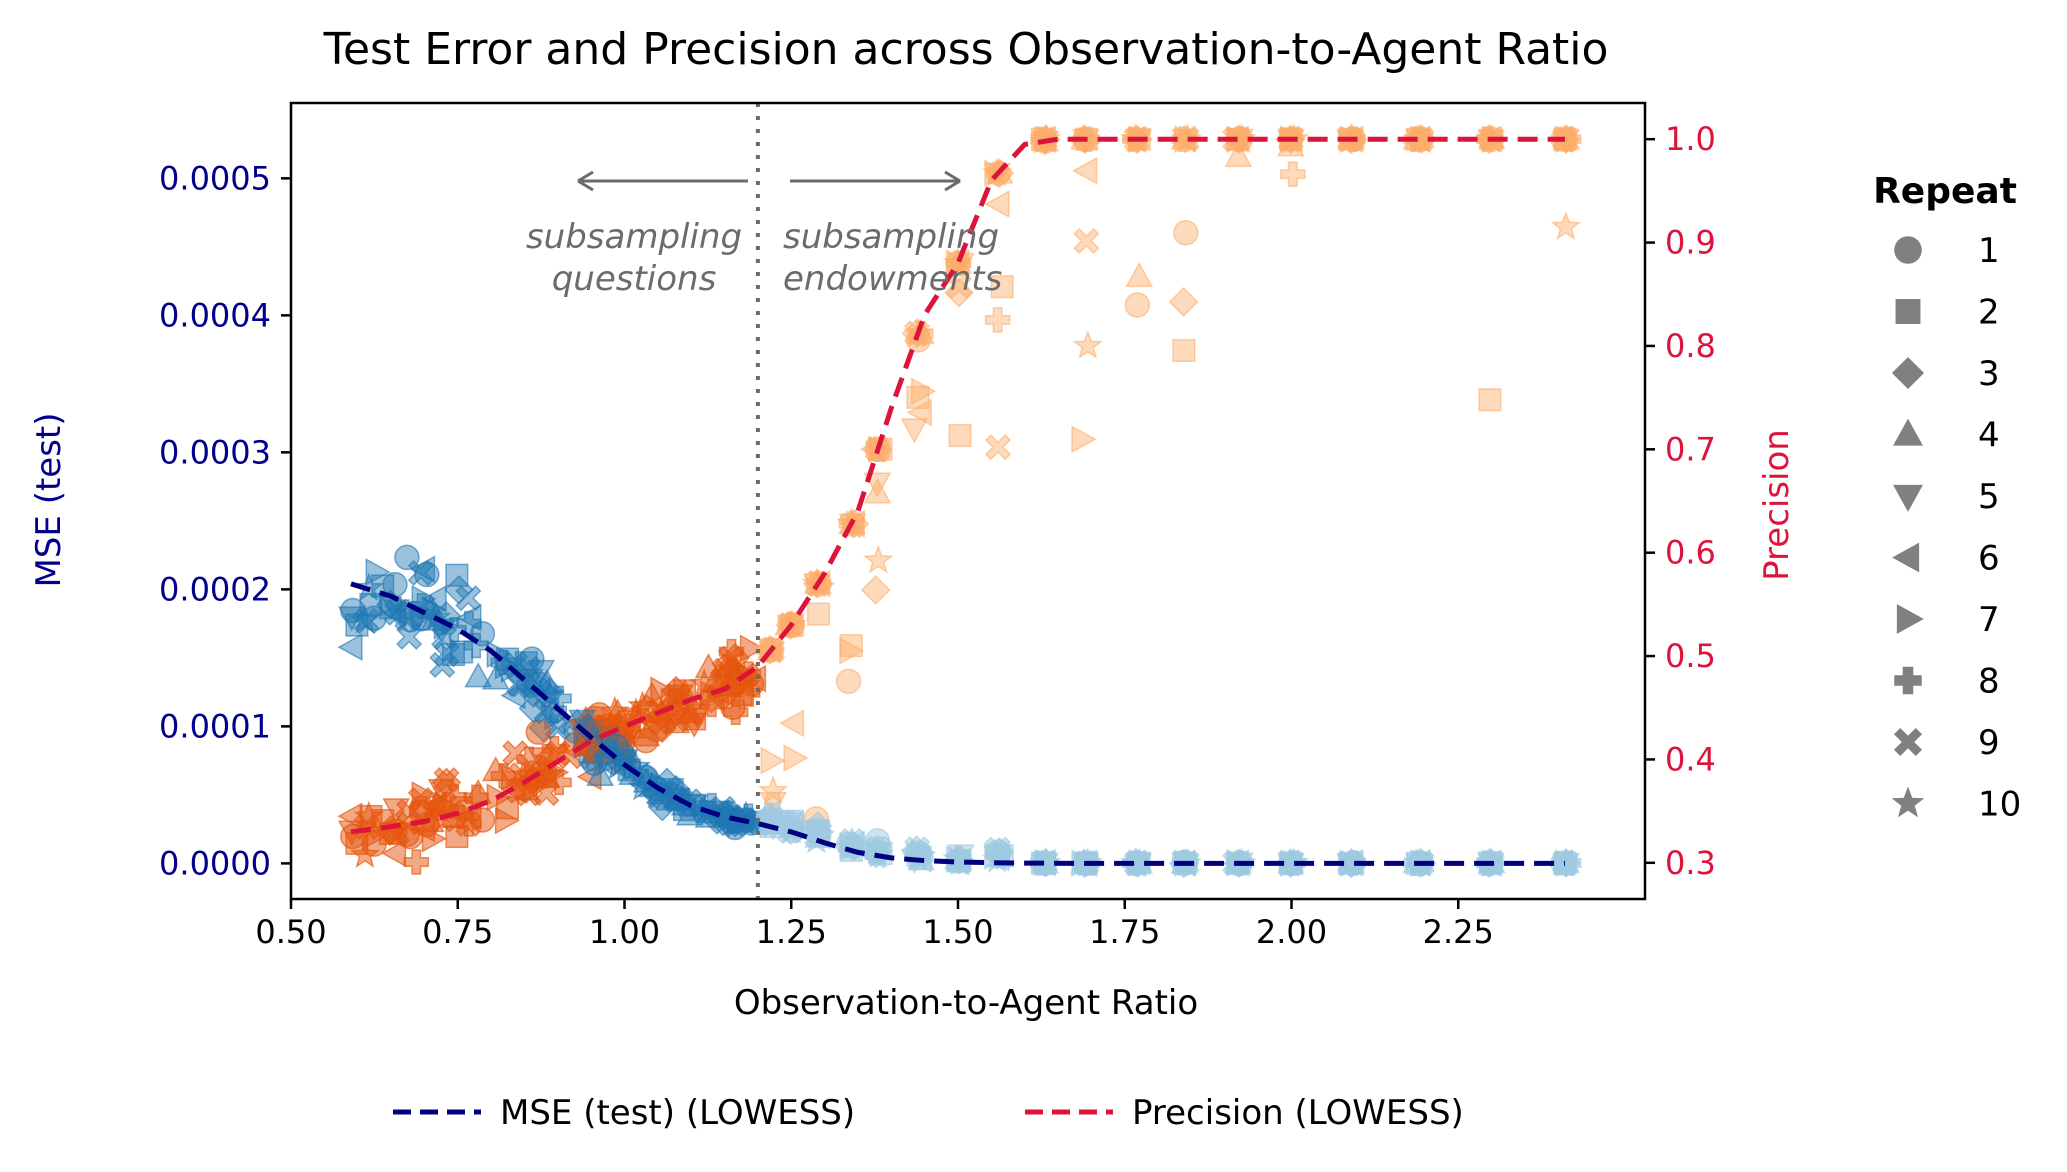 This screenshot has height=1172, width=2067. Describe the element at coordinates (290, 932) in the screenshot. I see `x-tick-label: 0.50` at that location.